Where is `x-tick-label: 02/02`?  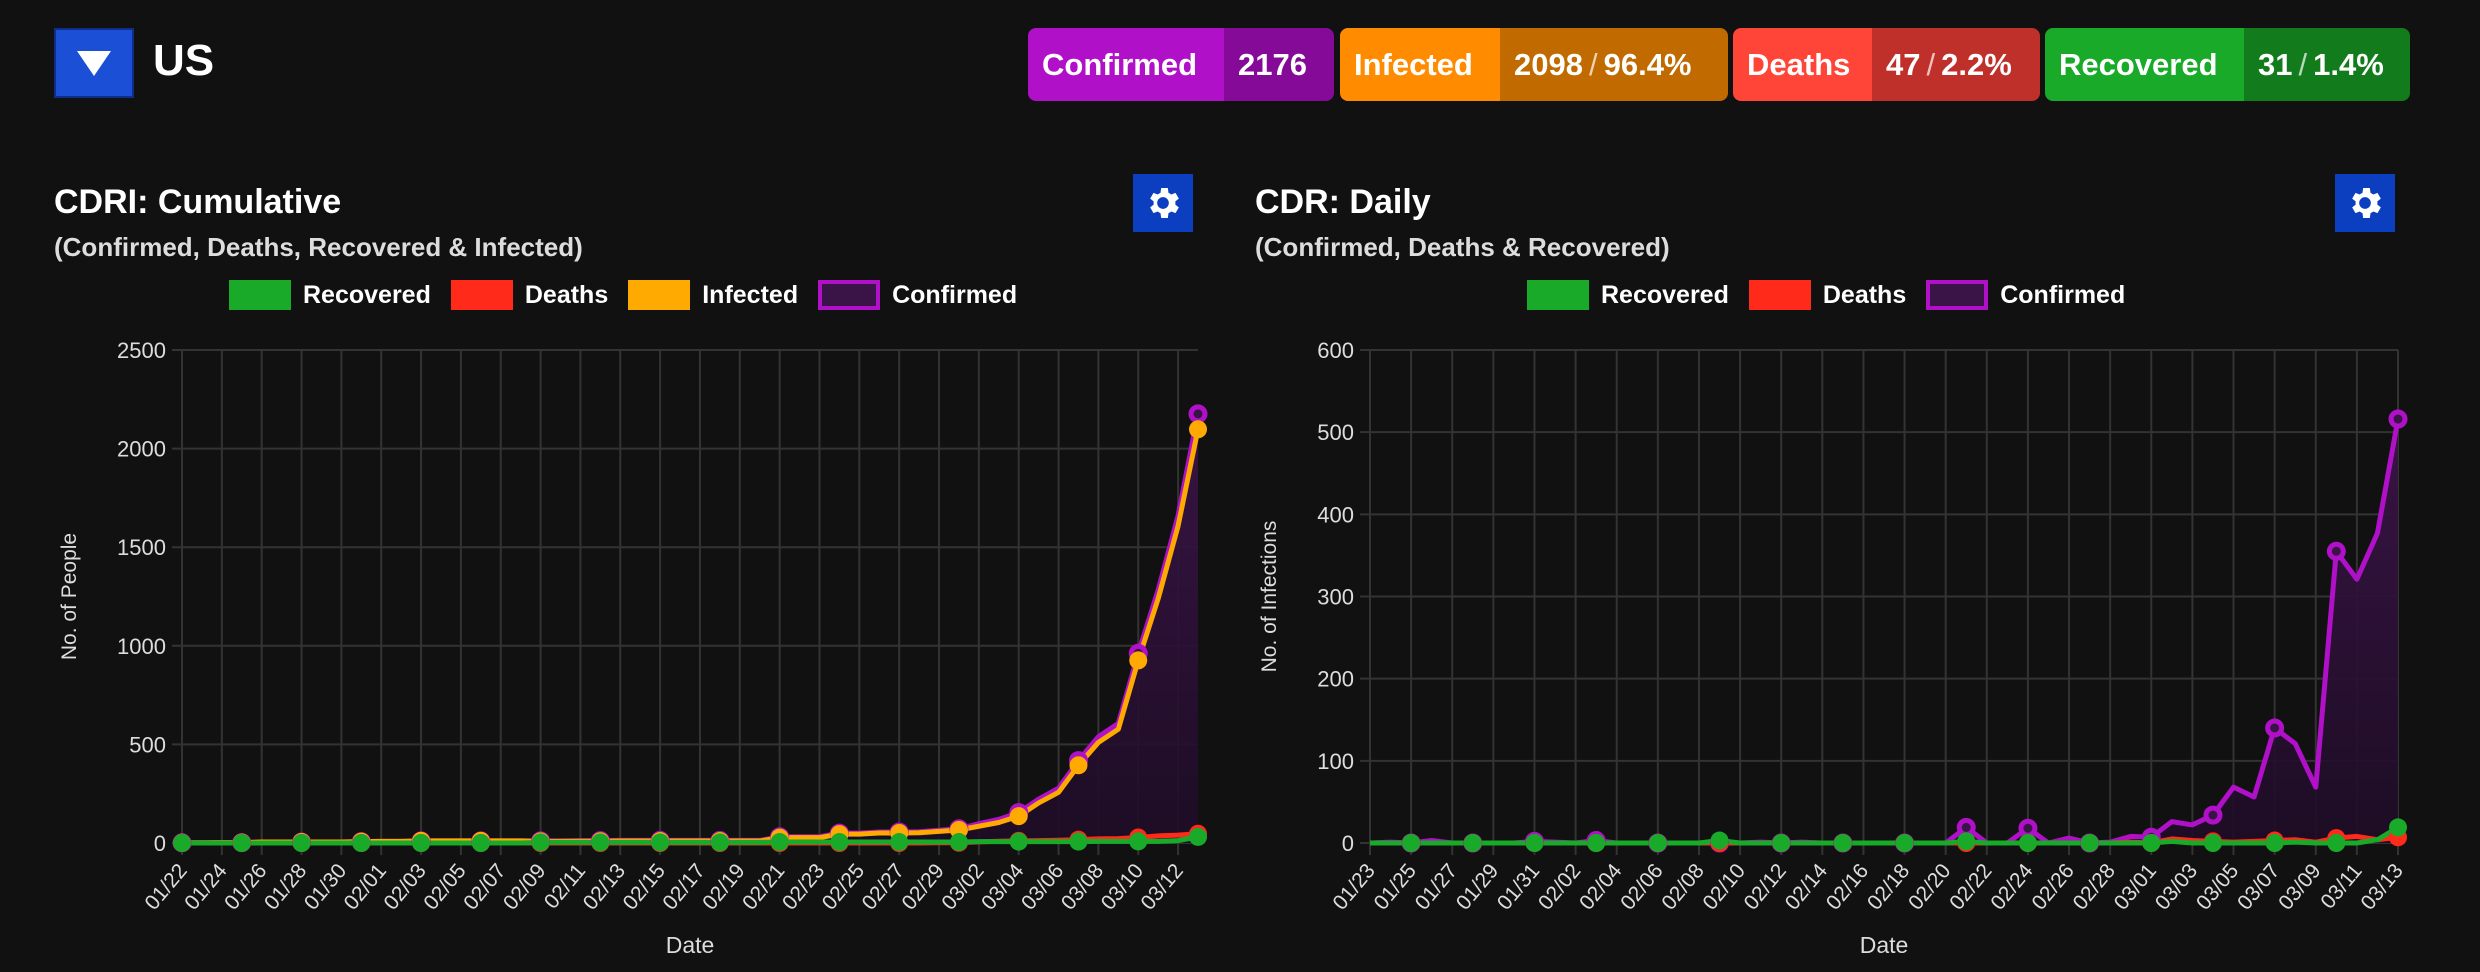
x-tick-label: 02/02 is located at coordinates (1559, 886).